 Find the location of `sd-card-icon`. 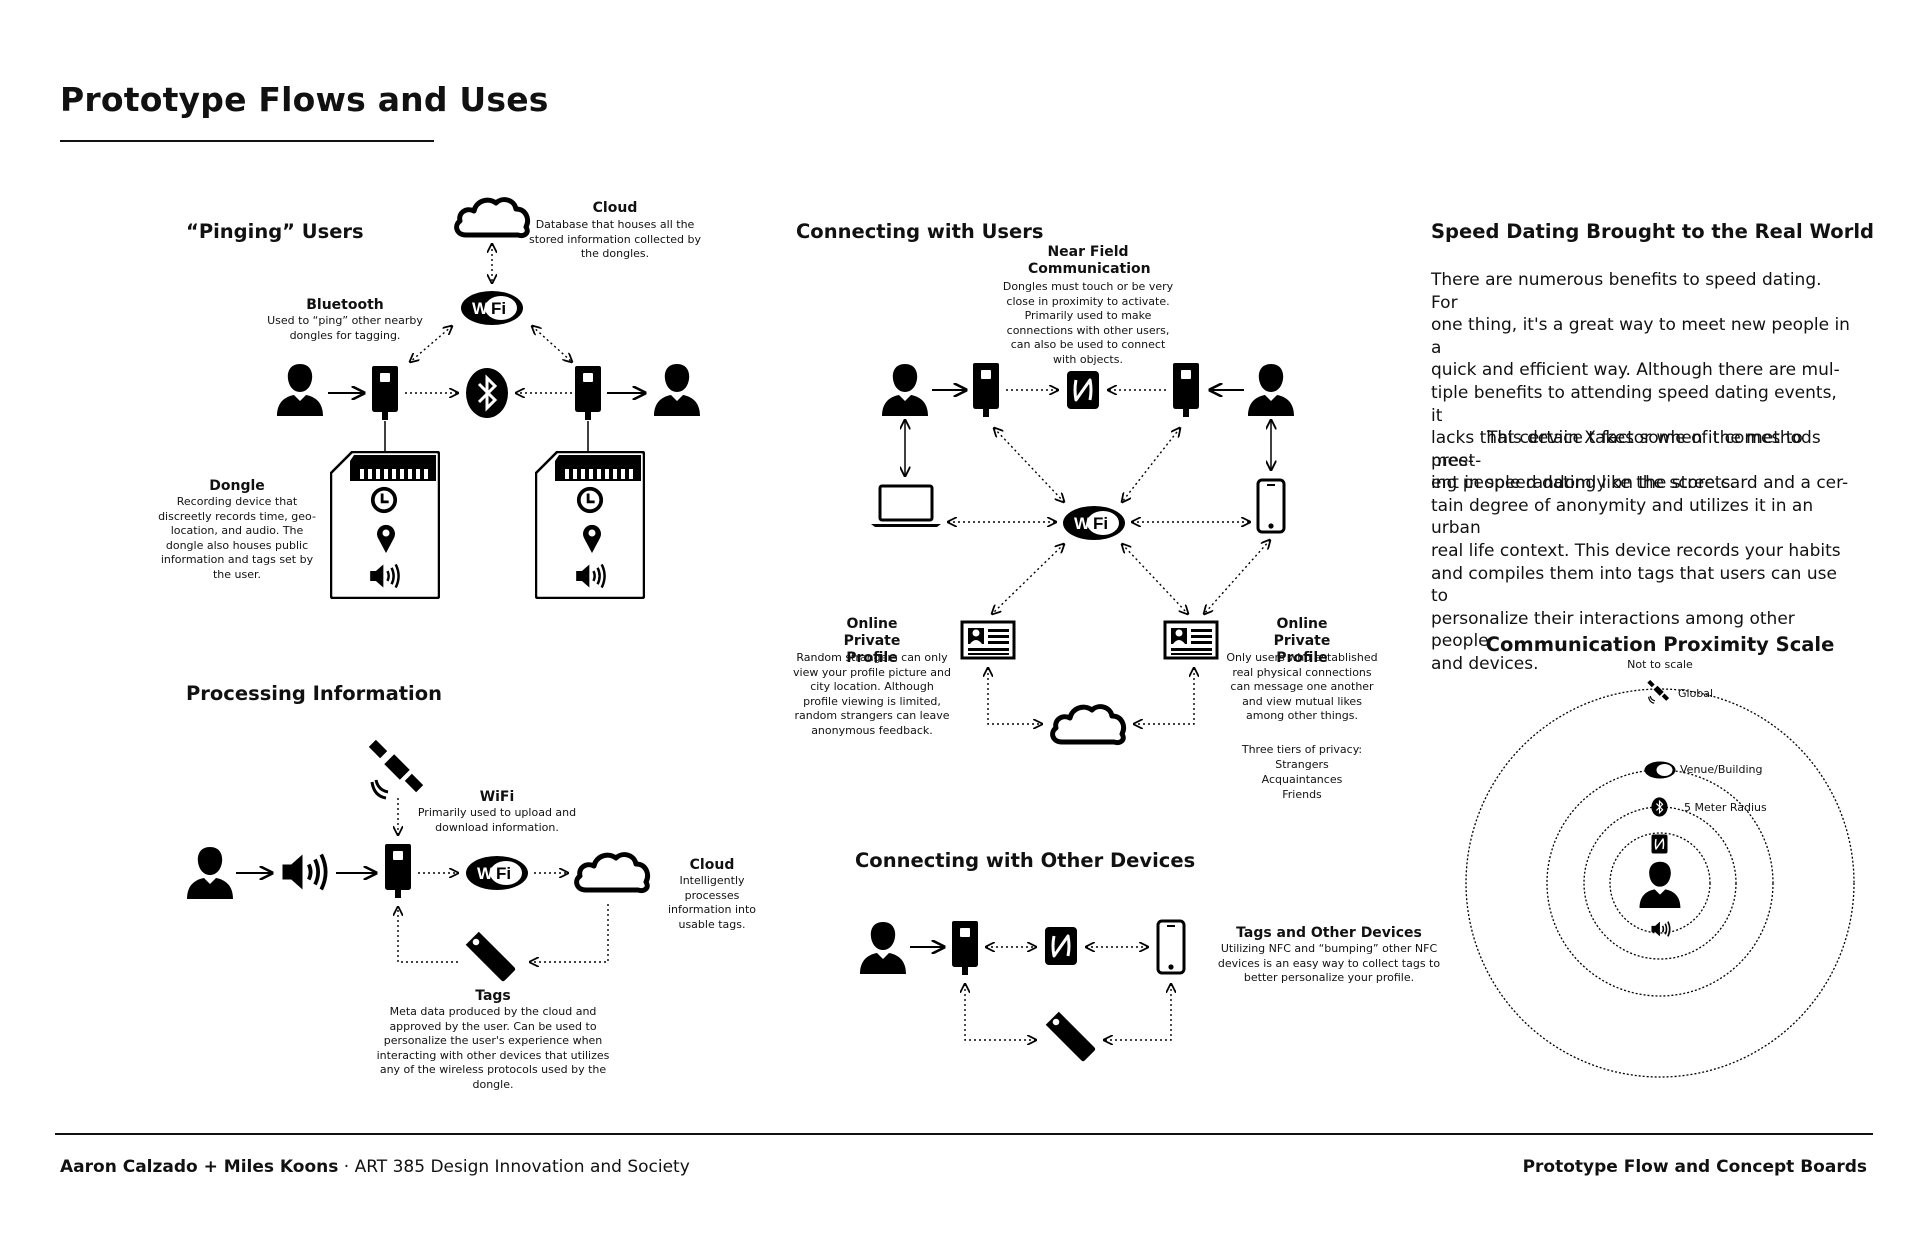

sd-card-icon is located at coordinates (590, 525).